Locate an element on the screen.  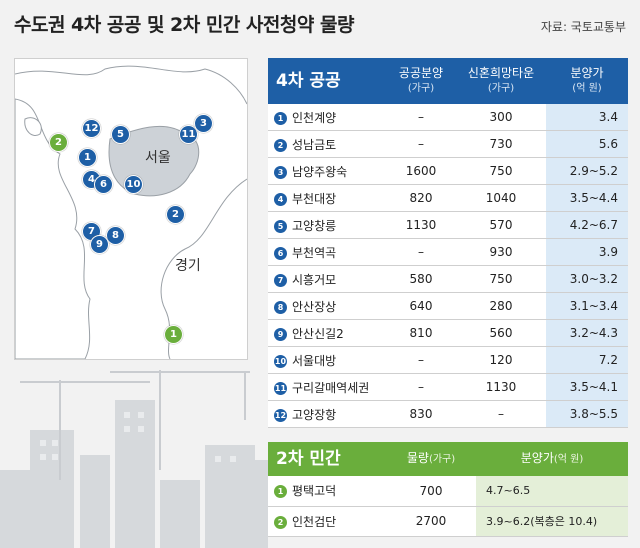
site-number-badge: 6 is located at coordinates (280, 253).